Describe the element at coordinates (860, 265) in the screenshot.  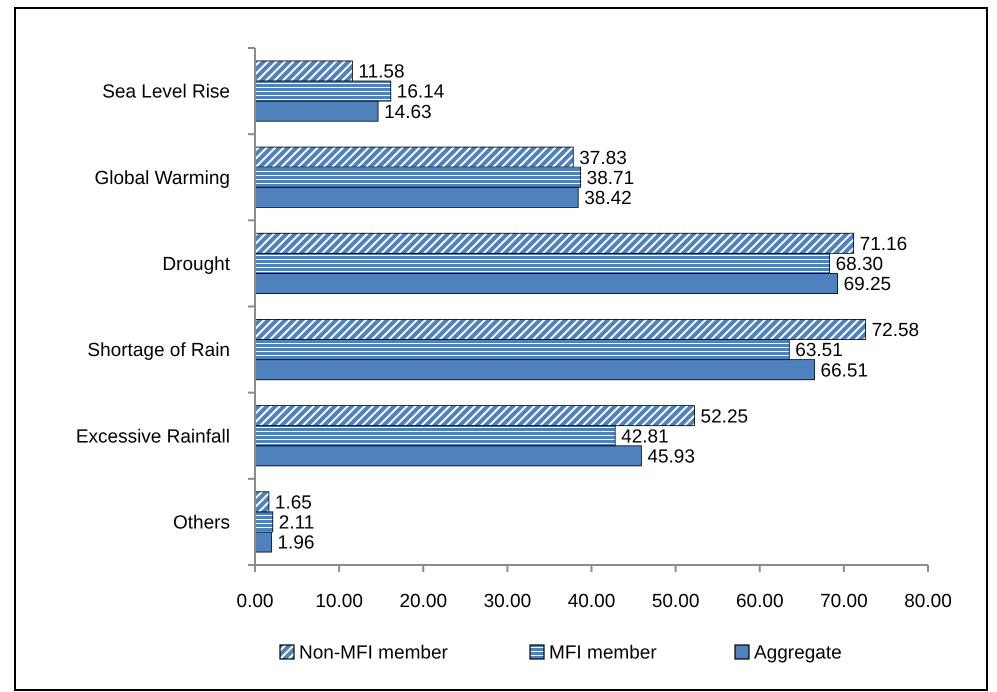
I see `data-label: 68.30` at that location.